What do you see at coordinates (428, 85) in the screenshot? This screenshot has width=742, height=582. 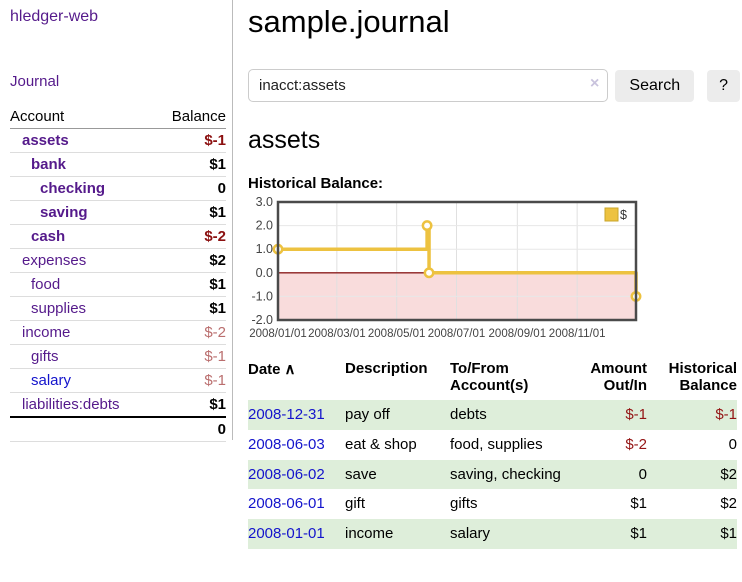 I see `search-input` at bounding box center [428, 85].